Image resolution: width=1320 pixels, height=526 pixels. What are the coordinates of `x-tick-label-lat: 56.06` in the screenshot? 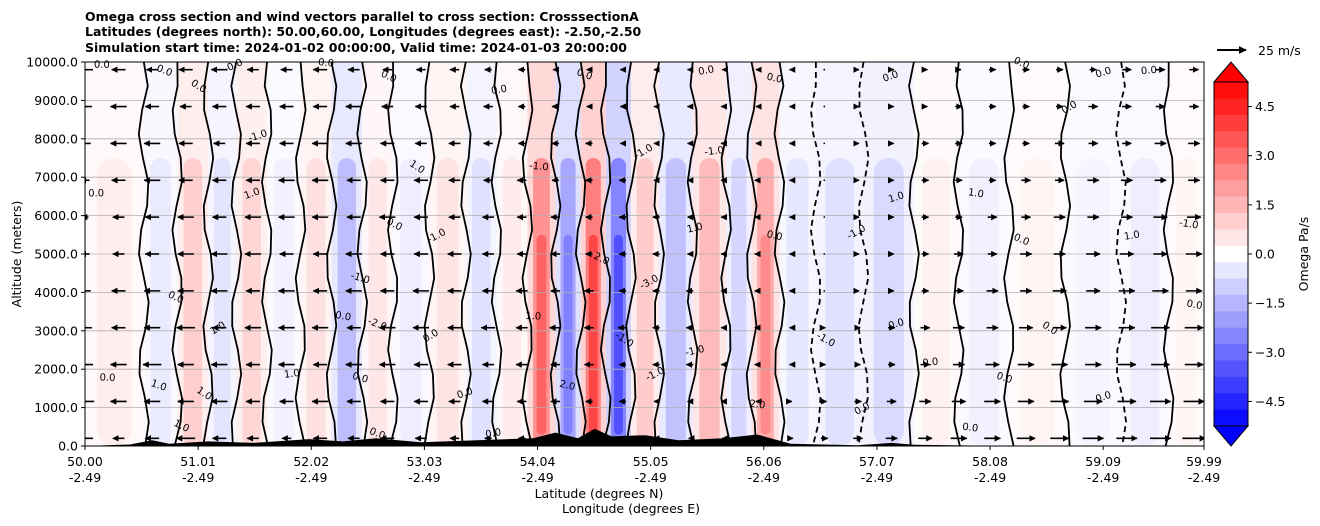 It's located at (764, 461).